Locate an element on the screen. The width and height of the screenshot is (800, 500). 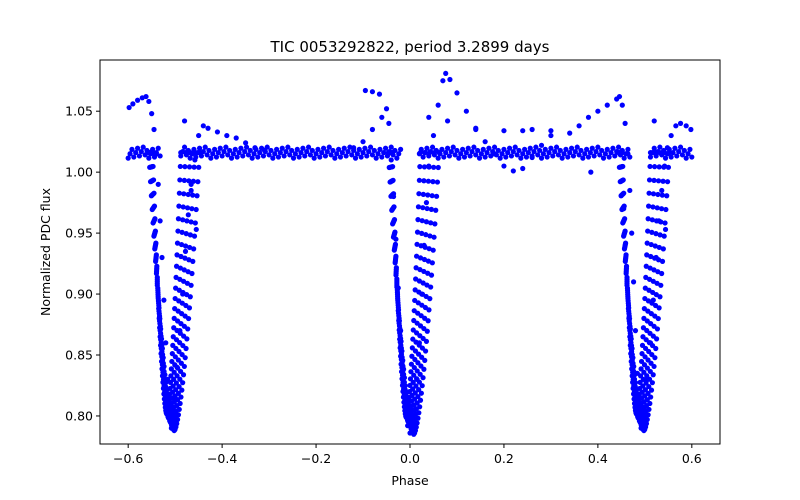
y-axis-ticks: 0.80 0.85 0.90 0.95 1.00 1.05 is located at coordinates (82, 263).